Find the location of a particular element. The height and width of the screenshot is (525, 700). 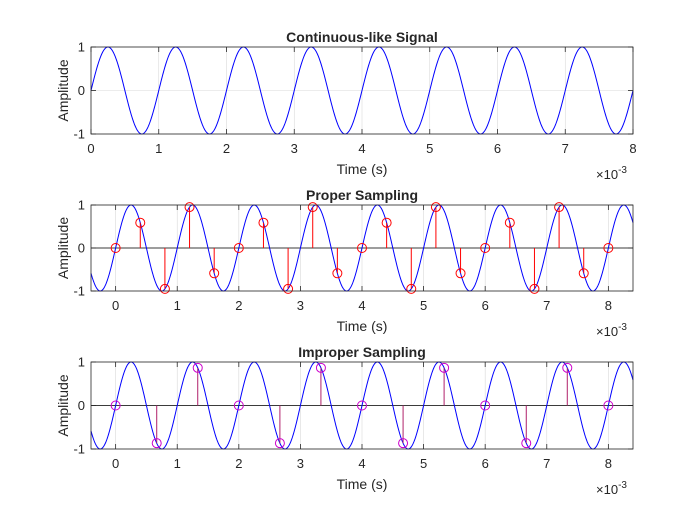

chart-title: Continuous-like Signal is located at coordinates (362, 37).